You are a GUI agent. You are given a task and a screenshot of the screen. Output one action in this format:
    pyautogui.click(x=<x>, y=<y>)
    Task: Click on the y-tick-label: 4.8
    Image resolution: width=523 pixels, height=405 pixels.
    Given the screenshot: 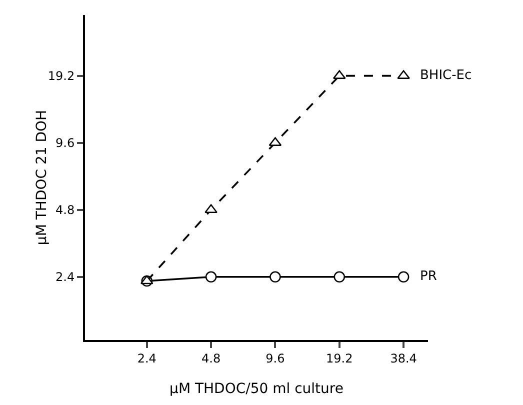 What is the action you would take?
    pyautogui.click(x=65, y=210)
    